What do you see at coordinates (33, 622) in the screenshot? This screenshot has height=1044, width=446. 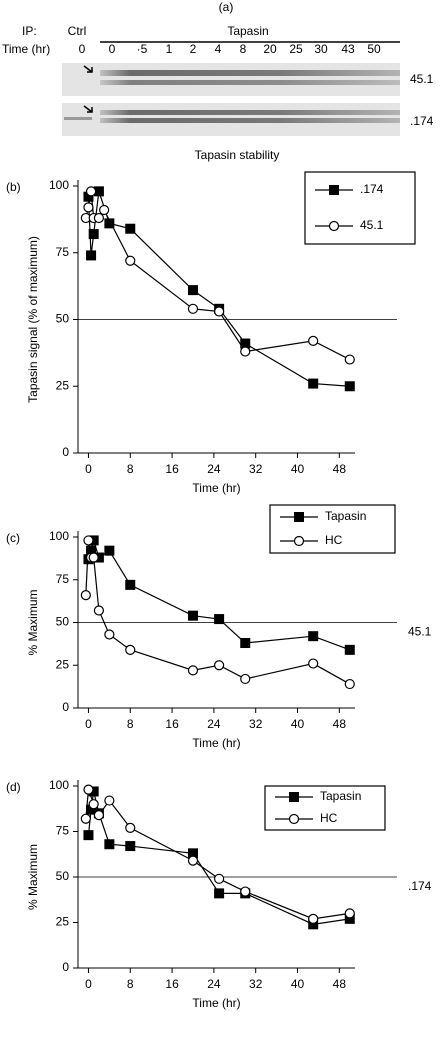 I see `y-axis-title: % Maximum` at bounding box center [33, 622].